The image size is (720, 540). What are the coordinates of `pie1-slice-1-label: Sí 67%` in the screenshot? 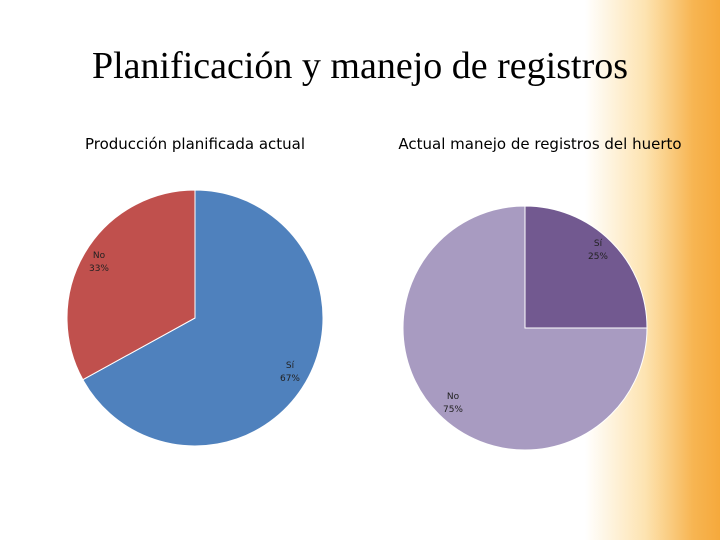 It's located at (290, 372).